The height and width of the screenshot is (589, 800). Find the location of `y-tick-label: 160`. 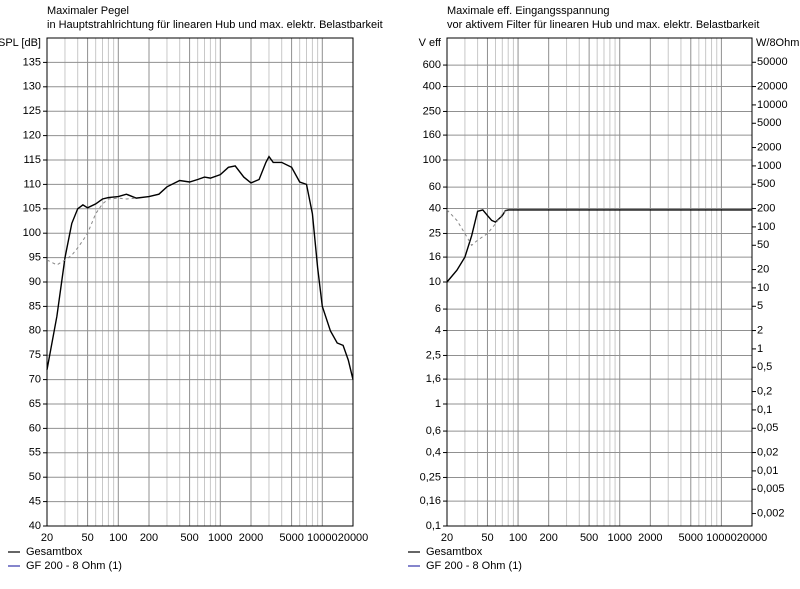

y-tick-label: 160 is located at coordinates (432, 135).